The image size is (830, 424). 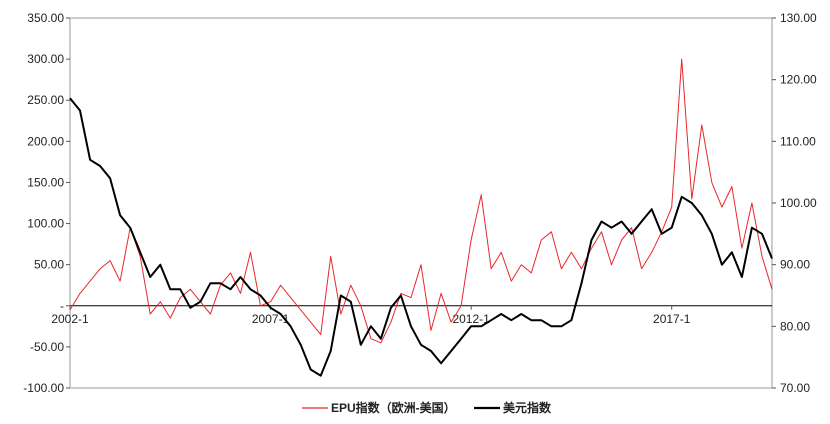 I want to click on right-tick-label: 120.00, so click(x=798, y=80).